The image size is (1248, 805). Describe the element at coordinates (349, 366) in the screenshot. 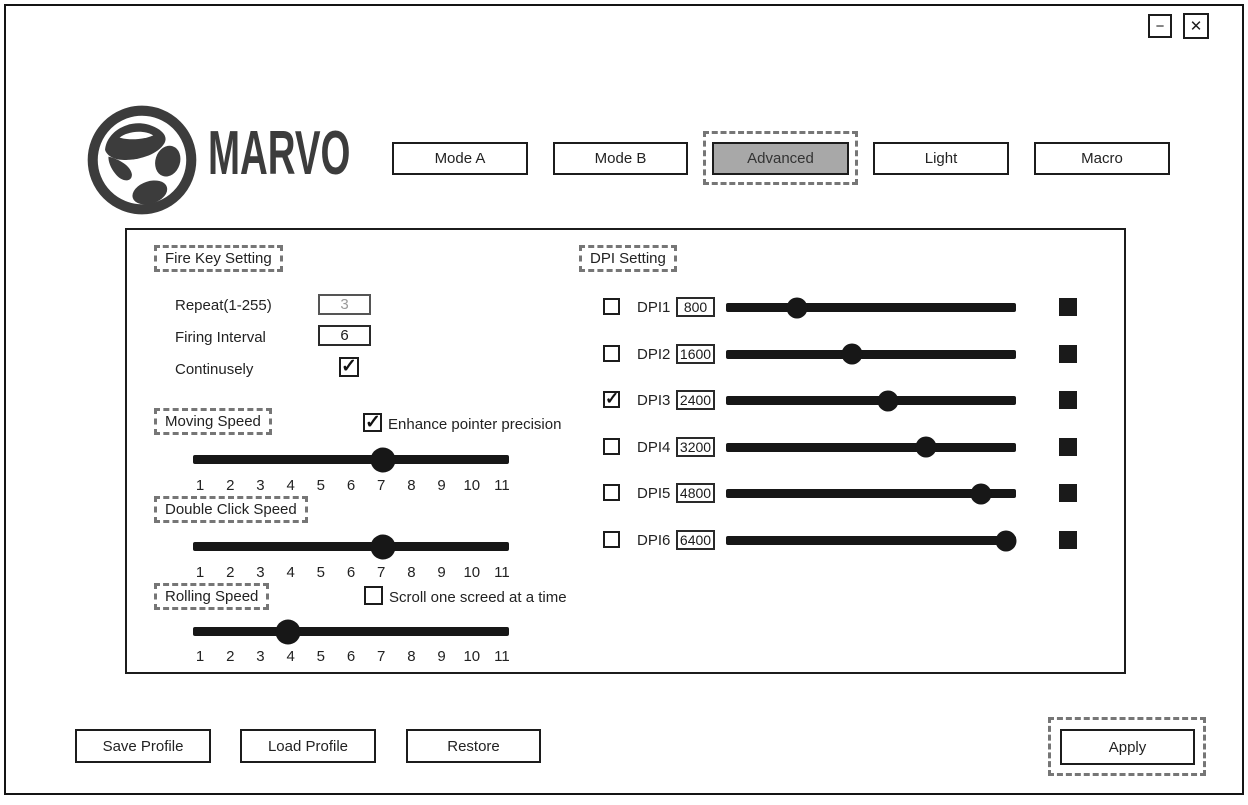

I see `continuously-checkbox` at that location.